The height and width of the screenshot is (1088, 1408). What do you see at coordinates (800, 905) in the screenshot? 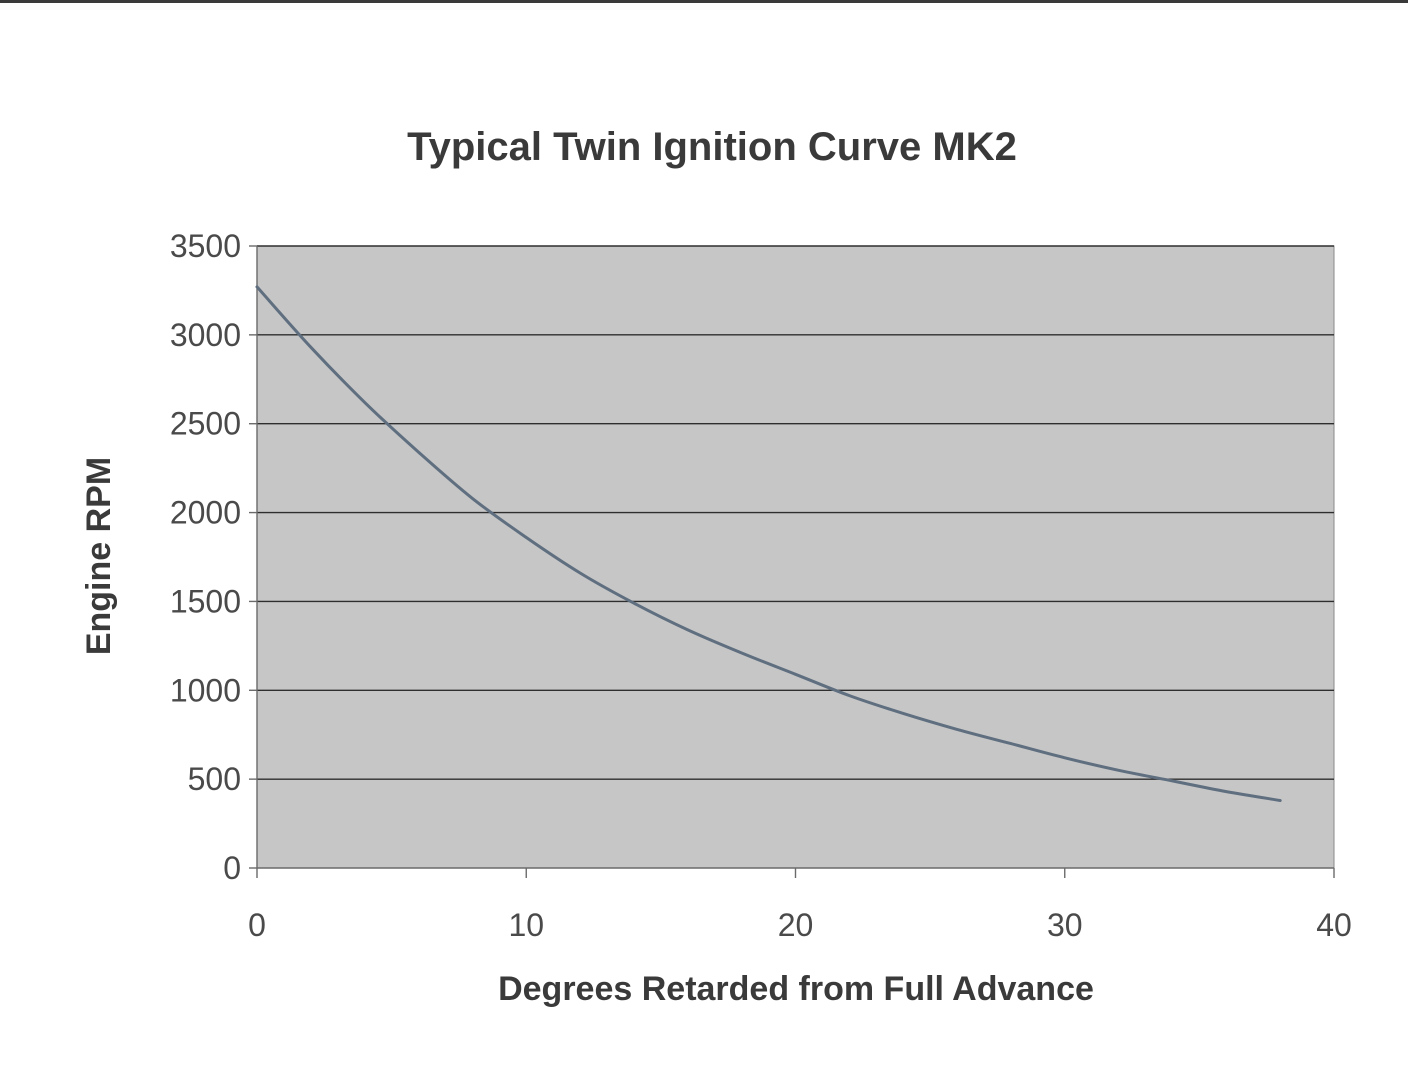
I see `x-axis-ticks: 0 10 20 30 40` at bounding box center [800, 905].